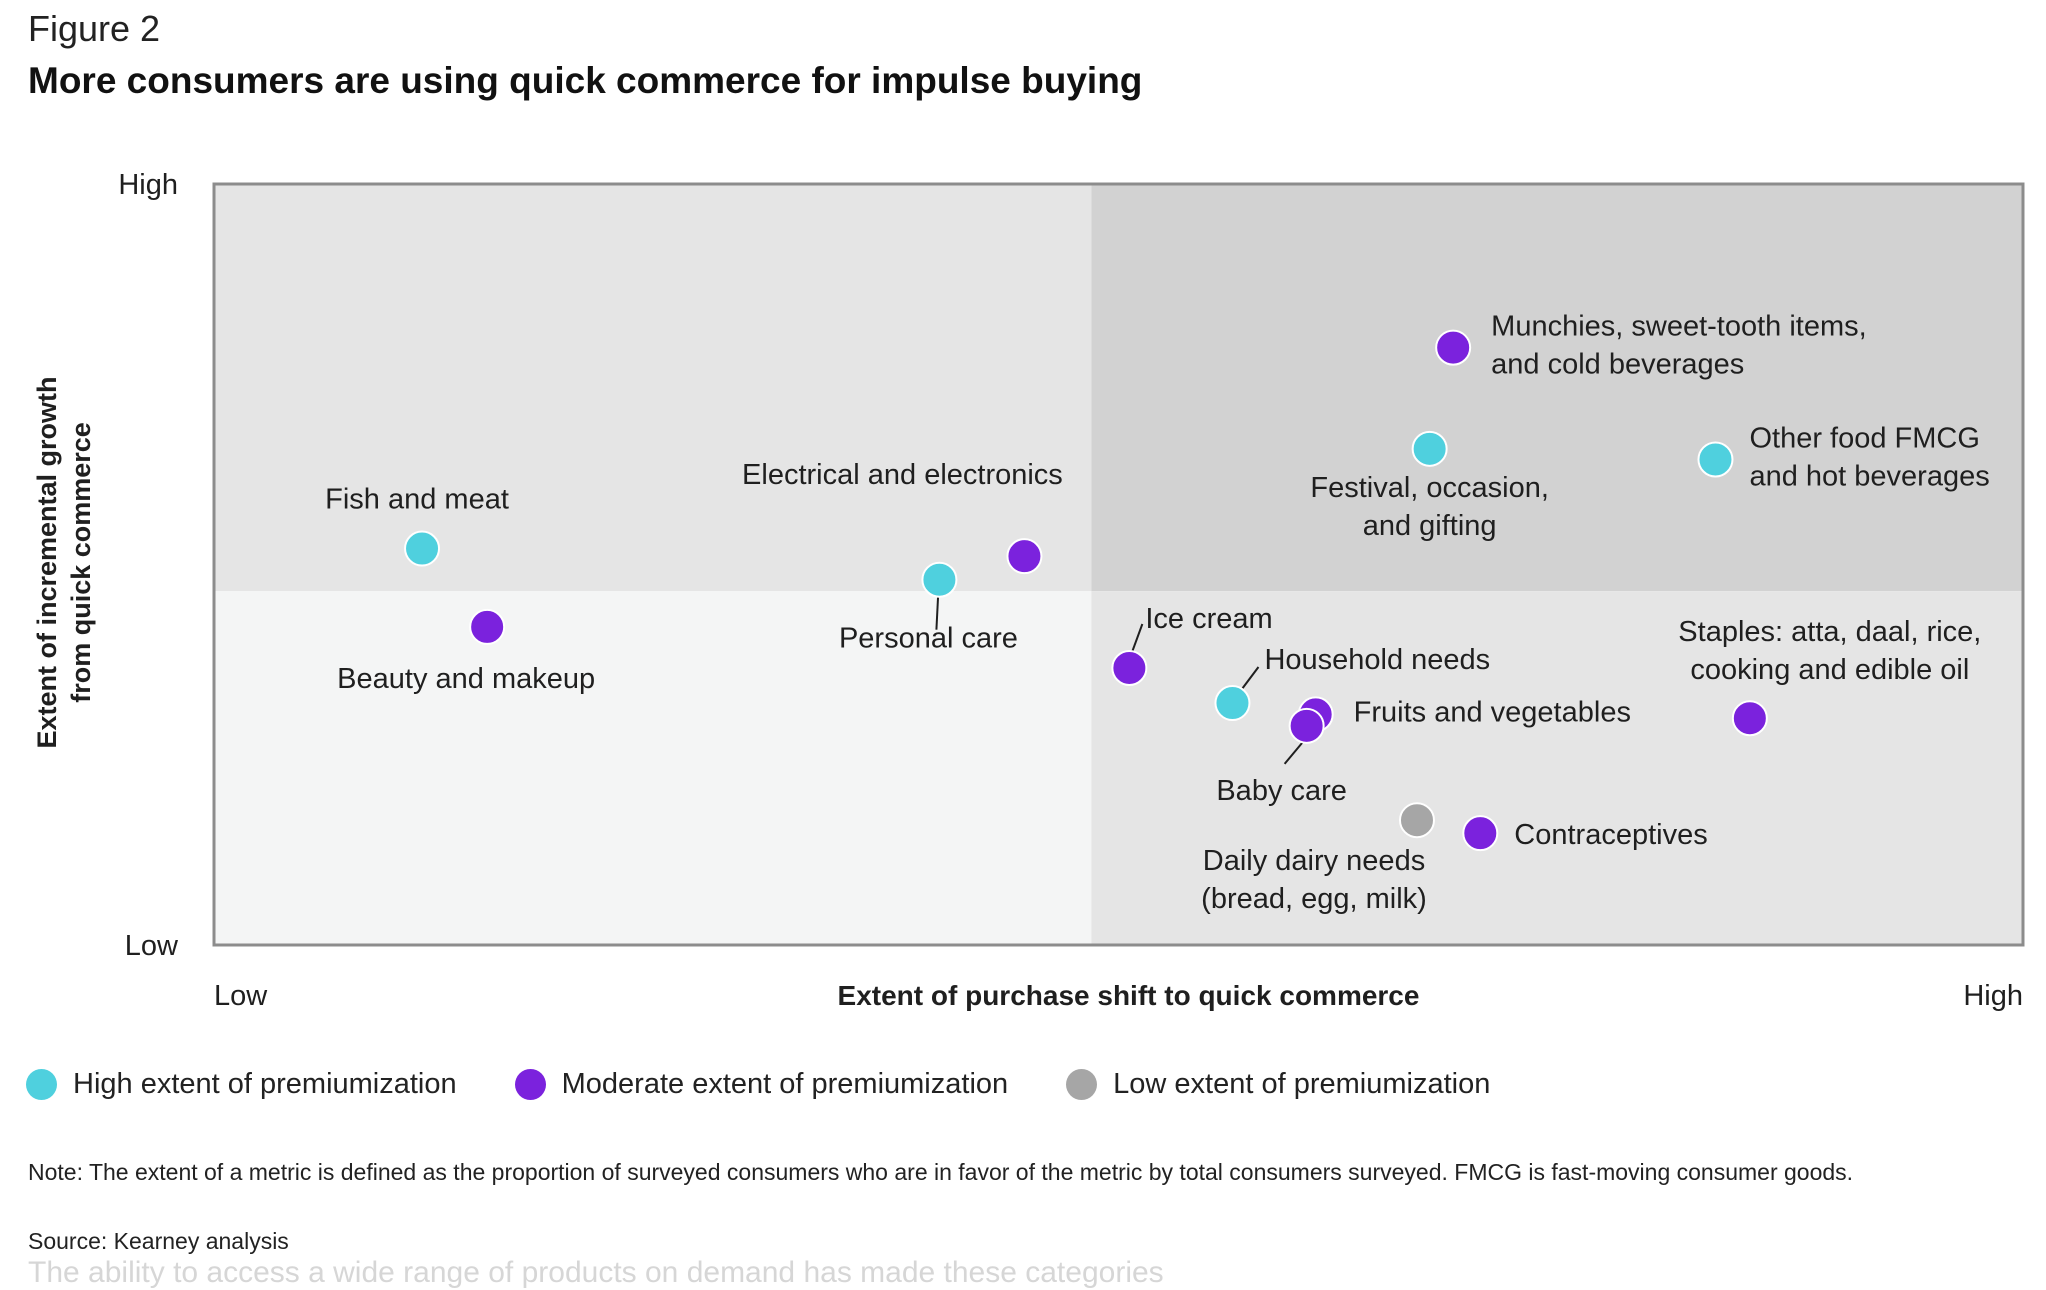  I want to click on point-label-other-food-fmcg-and-hot-beverages: Other food FMCG and hot beverages, so click(1869, 457).